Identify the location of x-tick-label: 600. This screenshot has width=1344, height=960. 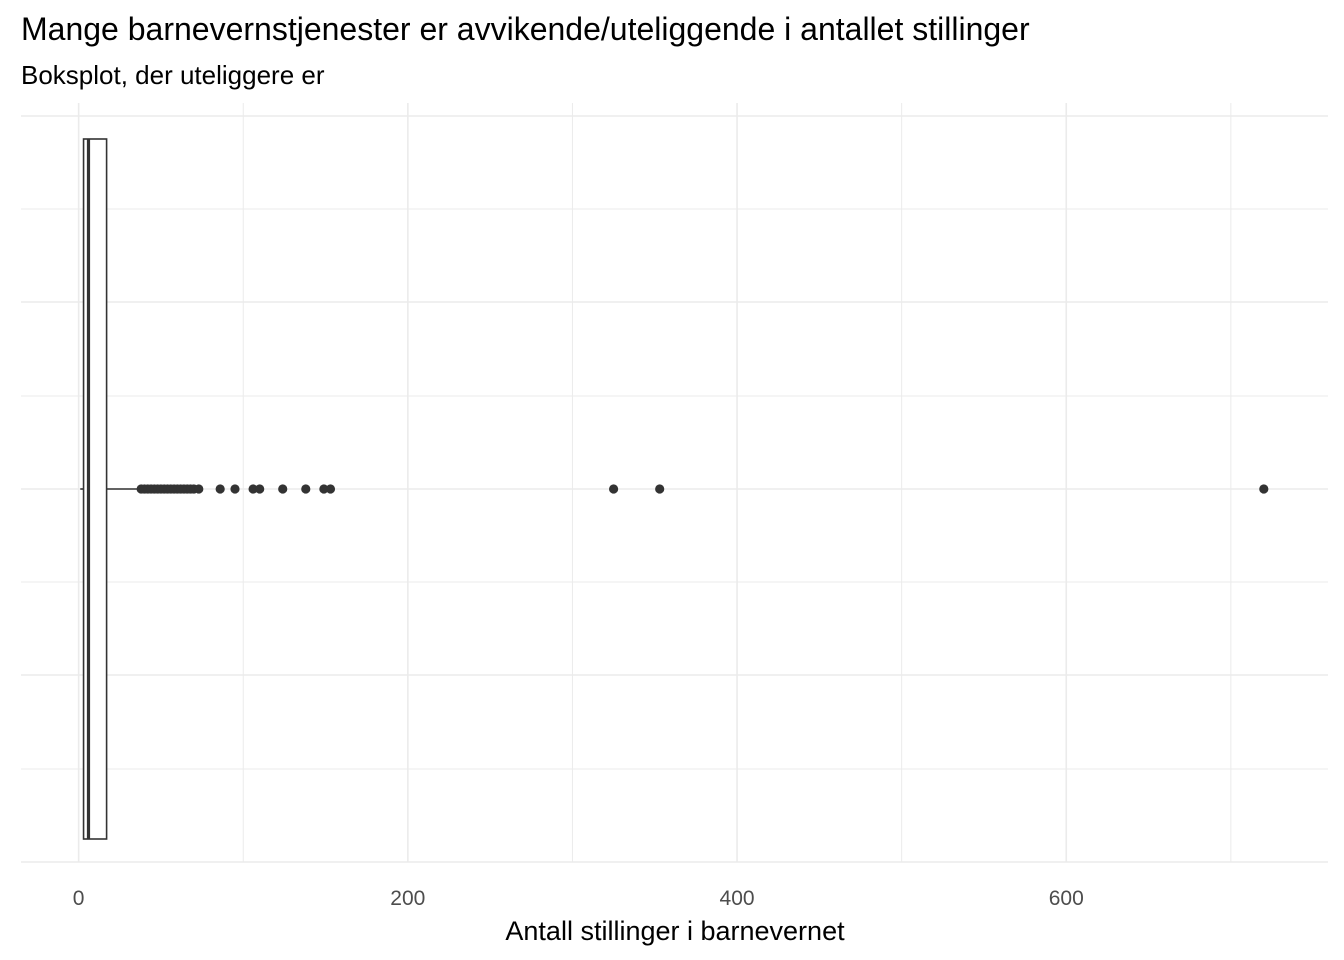
(1066, 898).